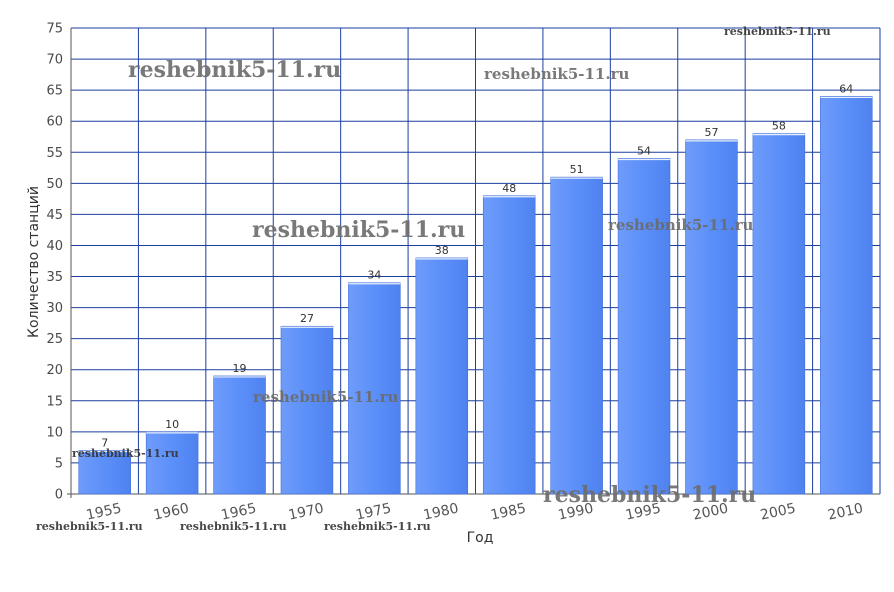  Describe the element at coordinates (54, 60) in the screenshot. I see `y-tick-label: 70` at that location.